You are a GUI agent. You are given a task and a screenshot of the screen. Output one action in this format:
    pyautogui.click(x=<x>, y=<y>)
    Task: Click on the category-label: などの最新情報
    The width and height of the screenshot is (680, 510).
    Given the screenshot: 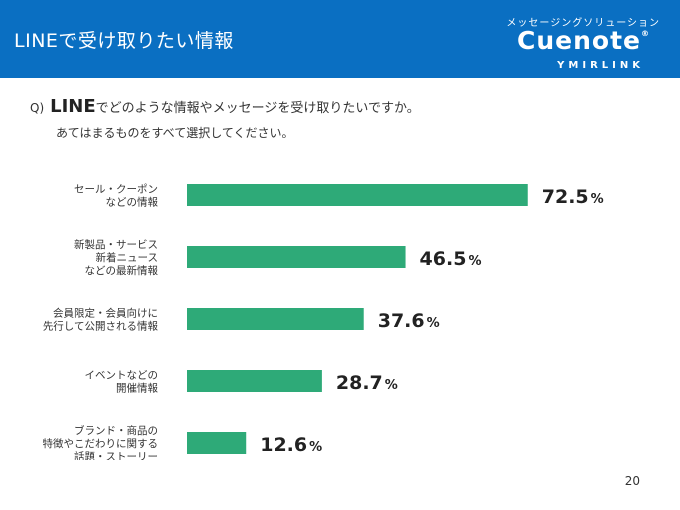 What is the action you would take?
    pyautogui.click(x=122, y=270)
    